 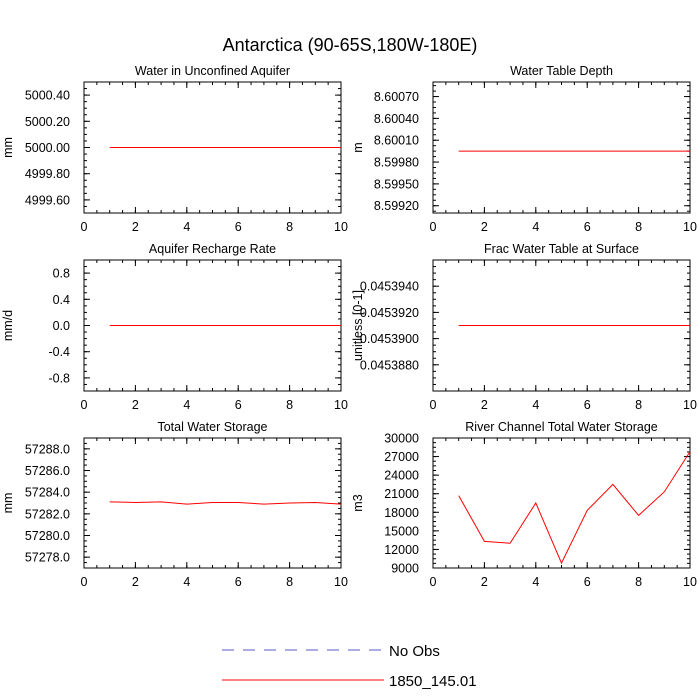 What do you see at coordinates (212, 71) in the screenshot?
I see `panel-title: Water in Unconfined Aquifer` at bounding box center [212, 71].